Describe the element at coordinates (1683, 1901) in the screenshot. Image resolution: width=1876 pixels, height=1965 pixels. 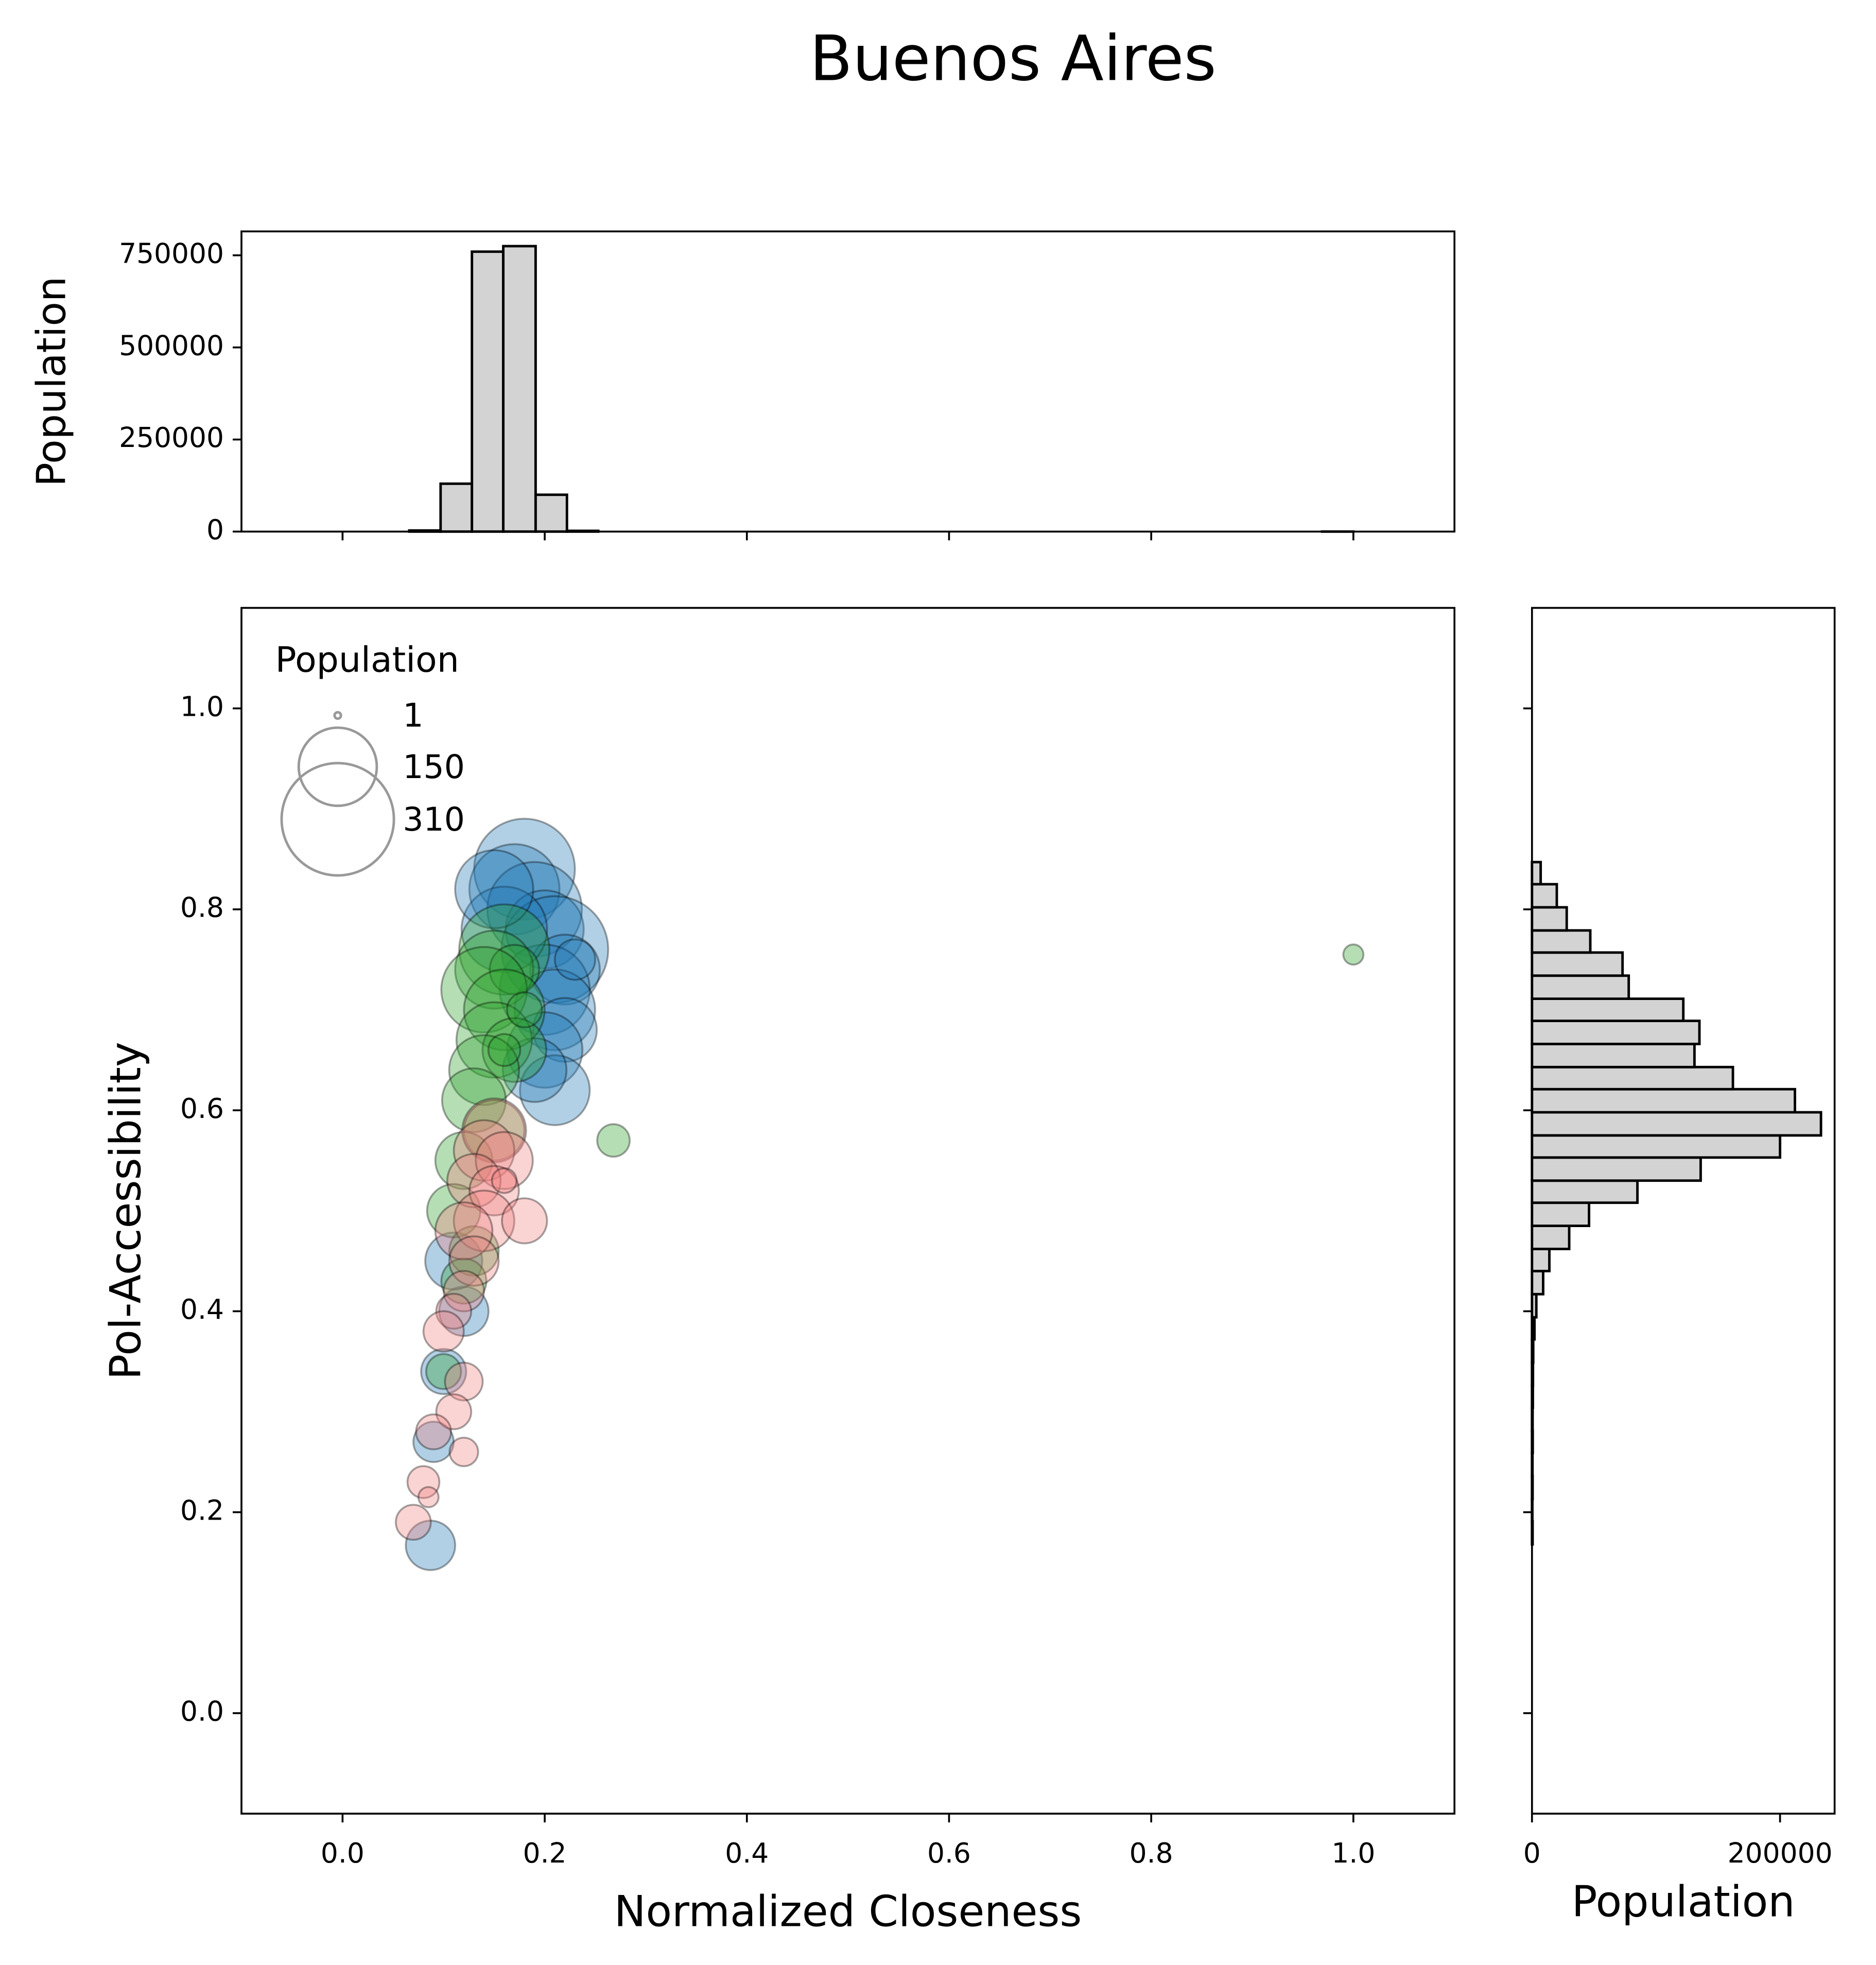
I see `right-hist-x-label: Population` at that location.